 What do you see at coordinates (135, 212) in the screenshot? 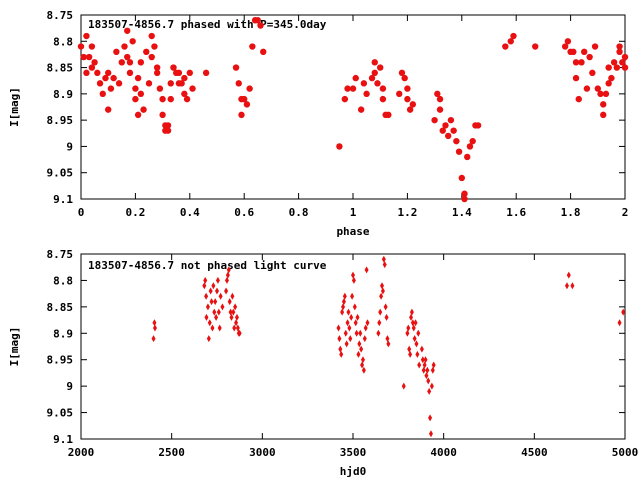
I see `x-tick-label: 0.2` at bounding box center [135, 212].